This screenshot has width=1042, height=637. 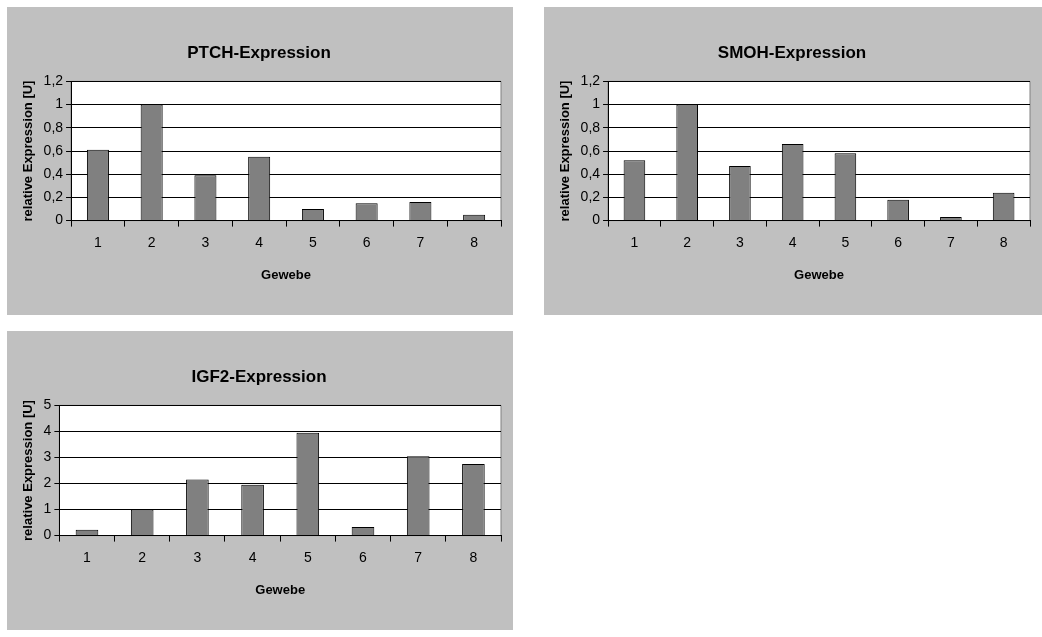 I want to click on y-tick-label: 4, so click(x=47, y=430).